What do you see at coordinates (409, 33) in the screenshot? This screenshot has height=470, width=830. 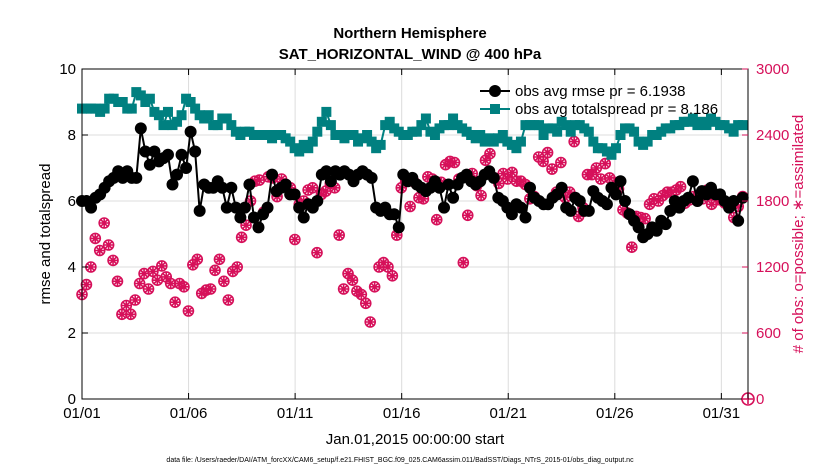 I see `chart-title-line1: Northern Hemisphere` at bounding box center [409, 33].